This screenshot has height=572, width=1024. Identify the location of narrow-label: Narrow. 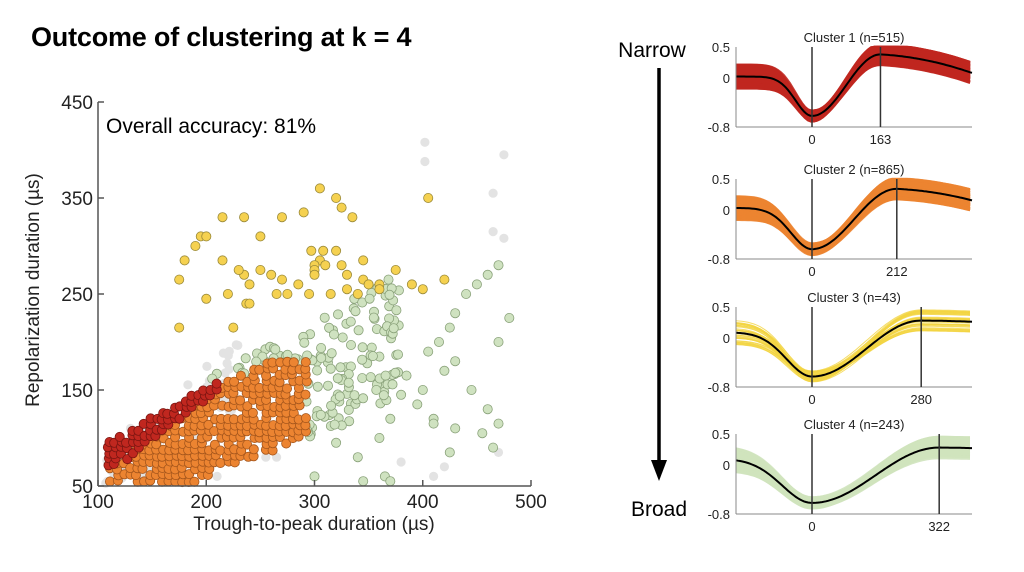
(652, 50).